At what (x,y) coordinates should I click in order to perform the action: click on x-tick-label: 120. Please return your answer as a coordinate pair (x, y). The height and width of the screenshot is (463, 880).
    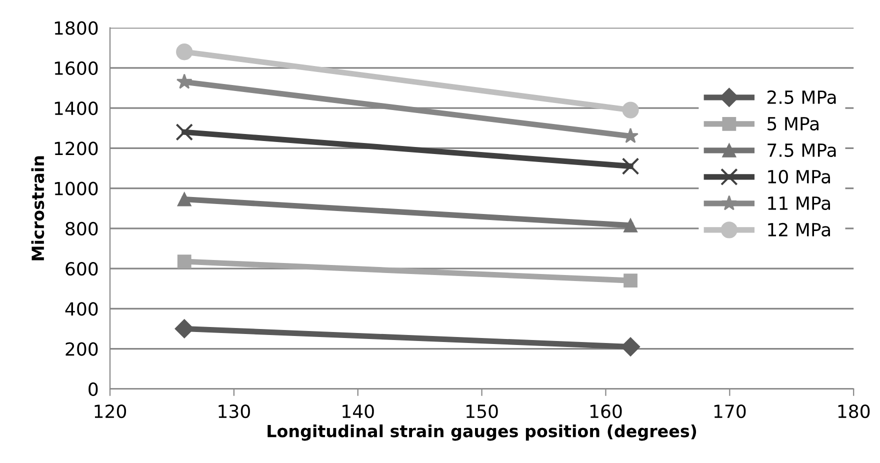
    Looking at the image, I should click on (110, 411).